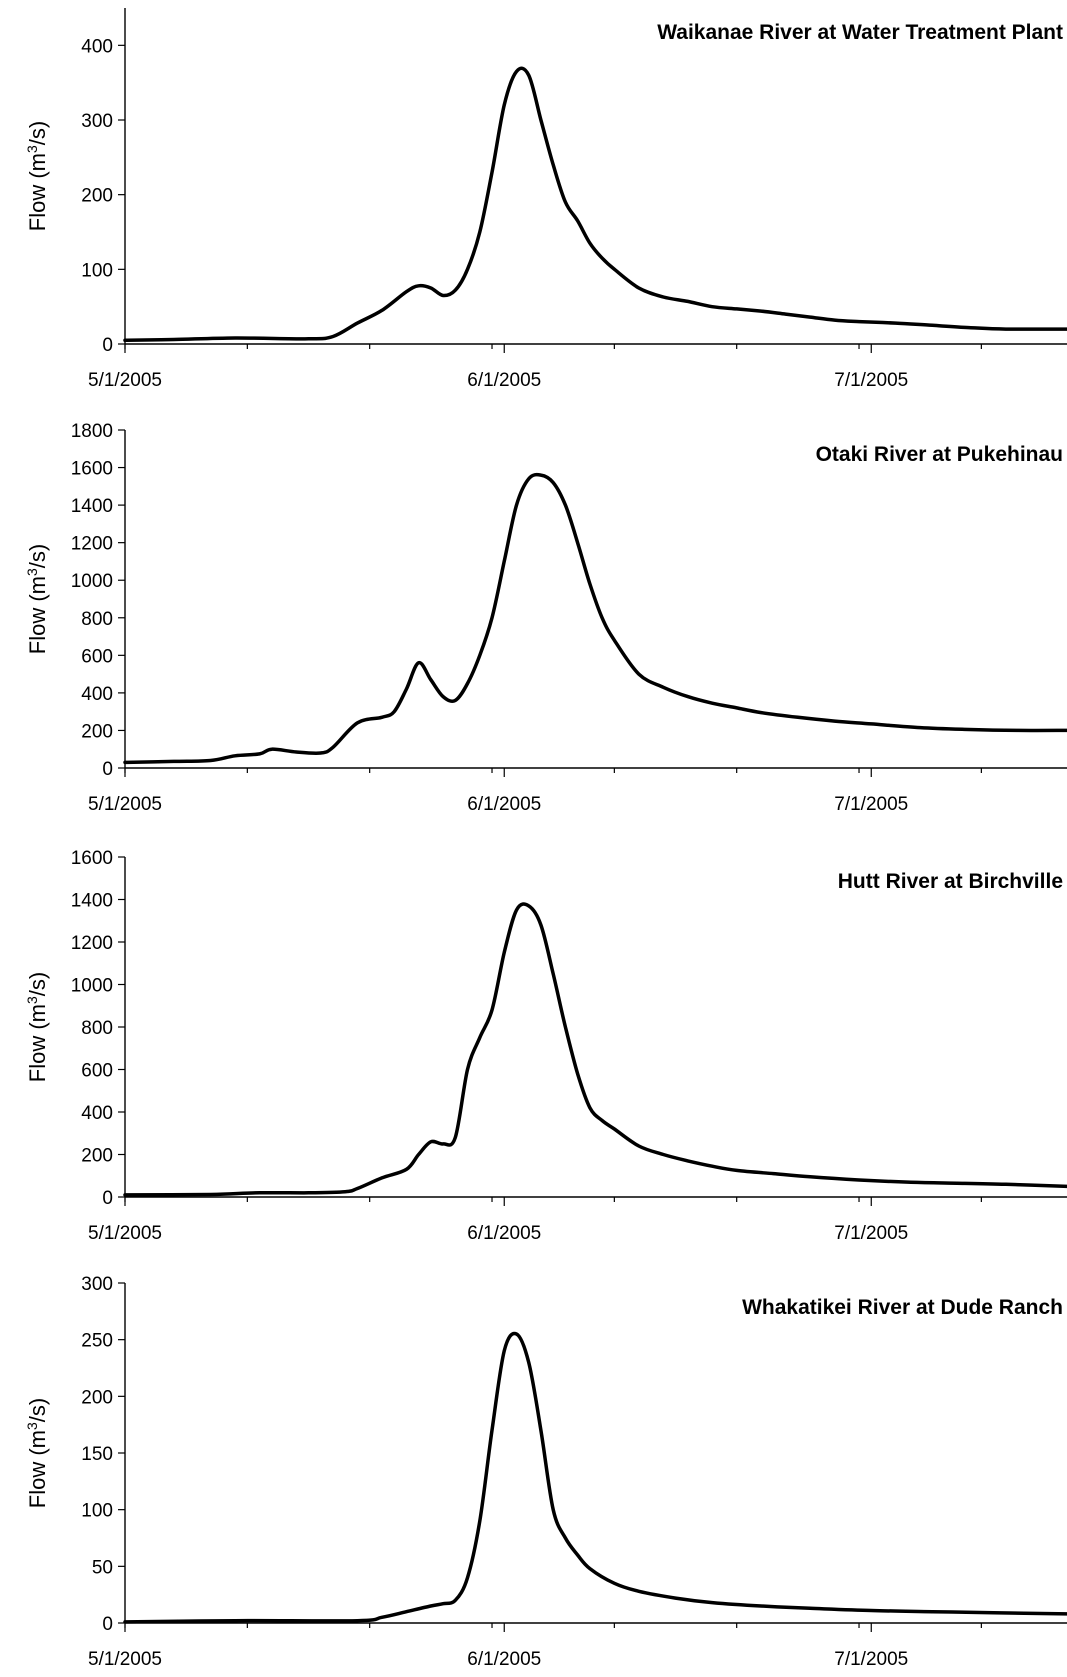  I want to click on flow-series-line, so click(595, 204).